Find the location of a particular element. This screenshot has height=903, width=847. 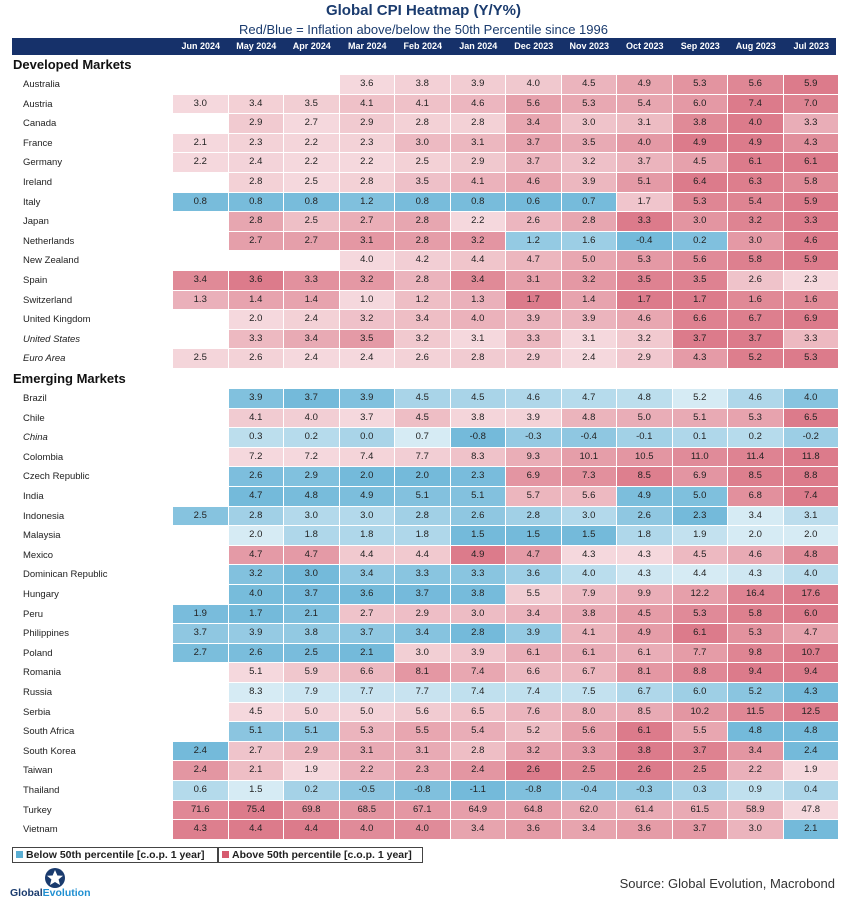

heatmap-cell: 62.0 is located at coordinates (589, 810).